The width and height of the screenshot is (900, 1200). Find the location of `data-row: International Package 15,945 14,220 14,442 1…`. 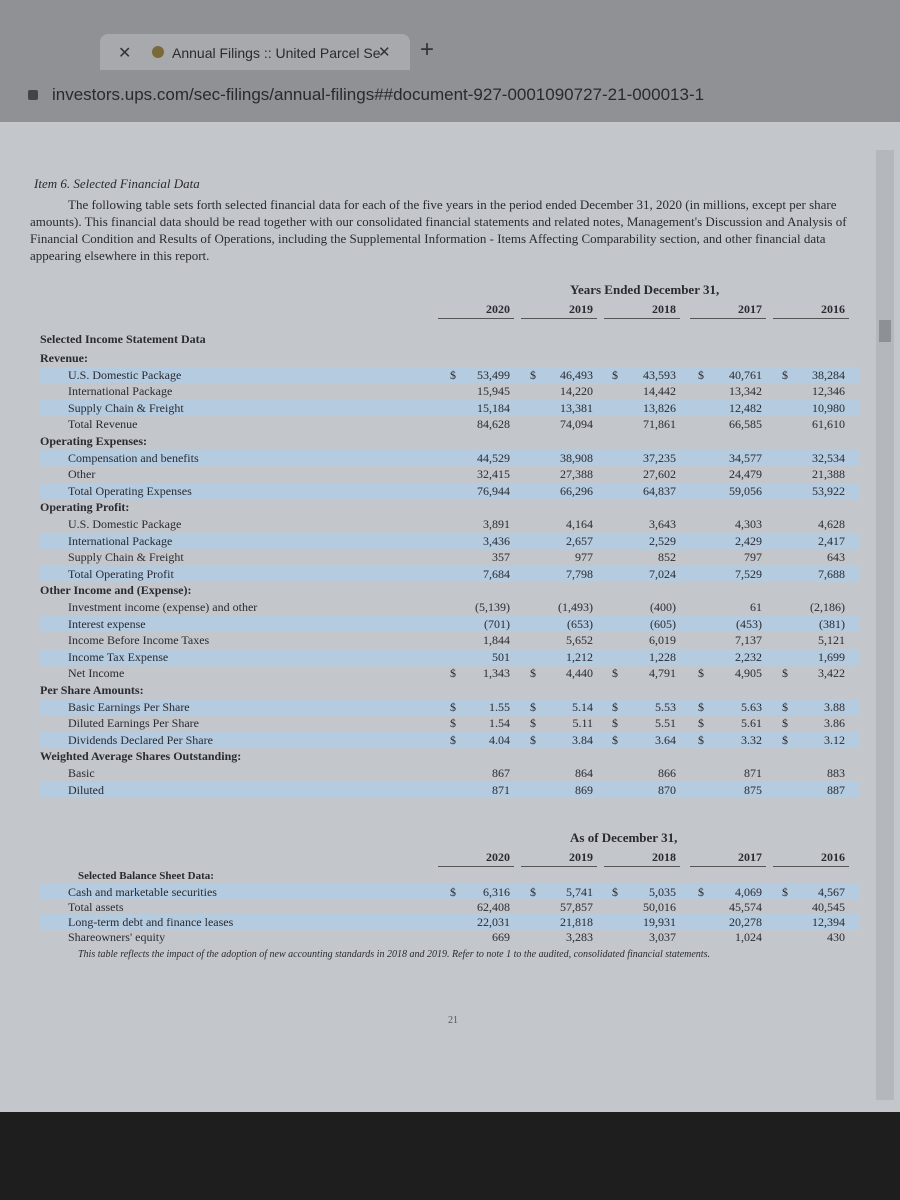

data-row: International Package 15,945 14,220 14,442 1… is located at coordinates (450, 391).